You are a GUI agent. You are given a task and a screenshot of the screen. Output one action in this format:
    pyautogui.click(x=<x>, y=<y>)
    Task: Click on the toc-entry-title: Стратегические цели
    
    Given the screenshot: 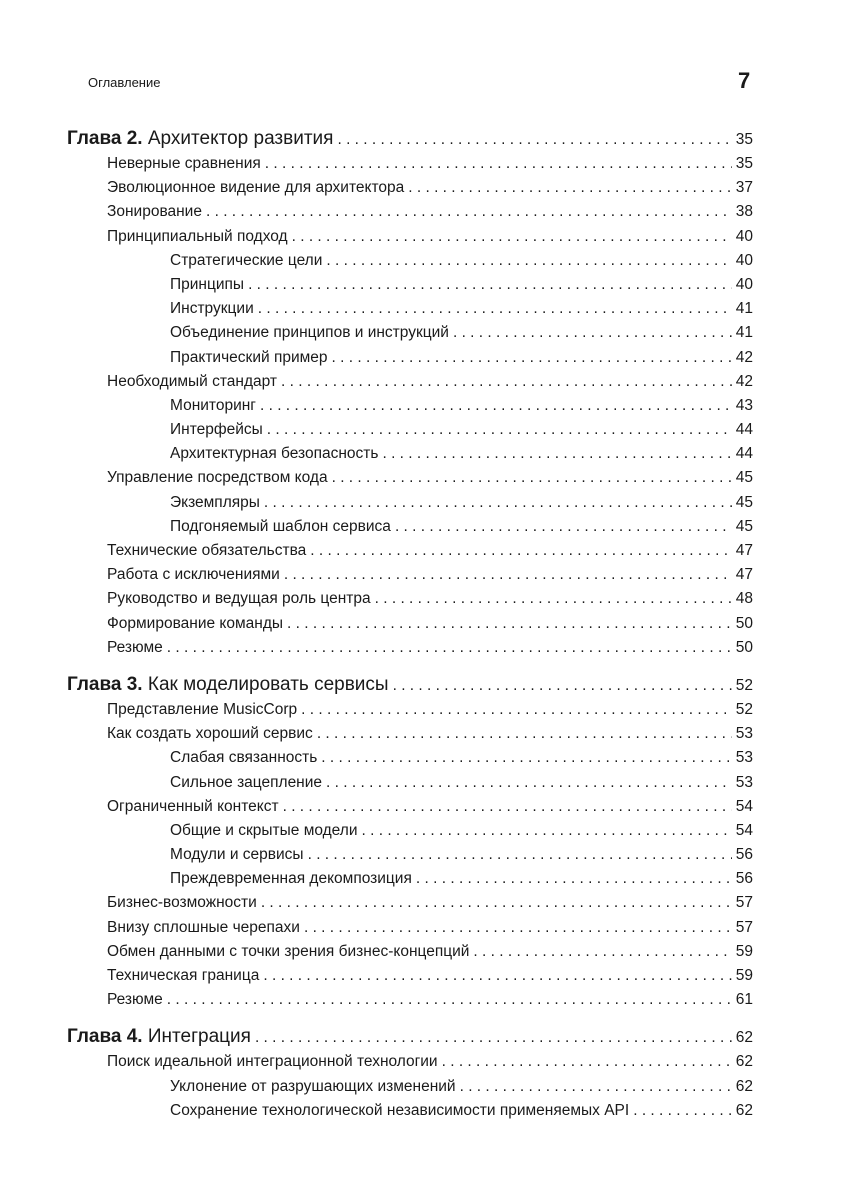 What is the action you would take?
    pyautogui.click(x=246, y=260)
    